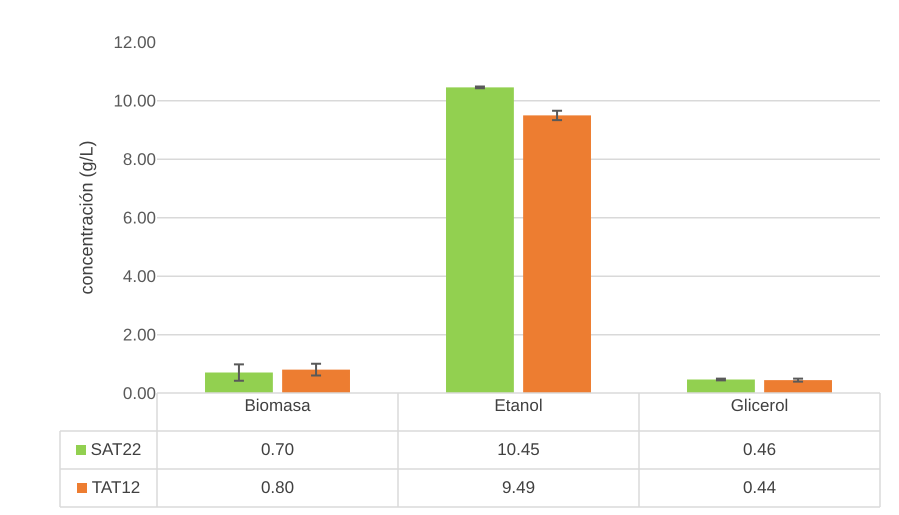  I want to click on y-tick-label: 4.00, so click(139, 276).